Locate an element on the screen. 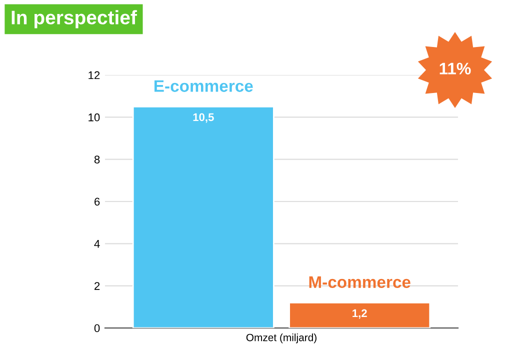 Image resolution: width=526 pixels, height=349 pixels. x-axis-title: Omzet (miljard) is located at coordinates (281, 339).